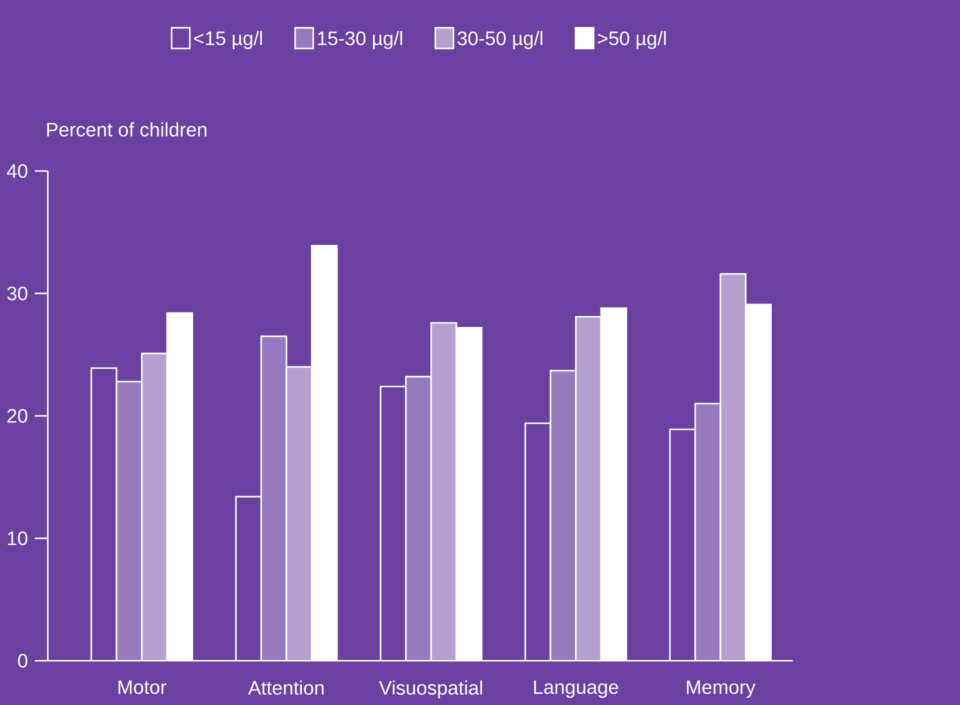  What do you see at coordinates (142, 687) in the screenshot?
I see `x-tick-label: Motor` at bounding box center [142, 687].